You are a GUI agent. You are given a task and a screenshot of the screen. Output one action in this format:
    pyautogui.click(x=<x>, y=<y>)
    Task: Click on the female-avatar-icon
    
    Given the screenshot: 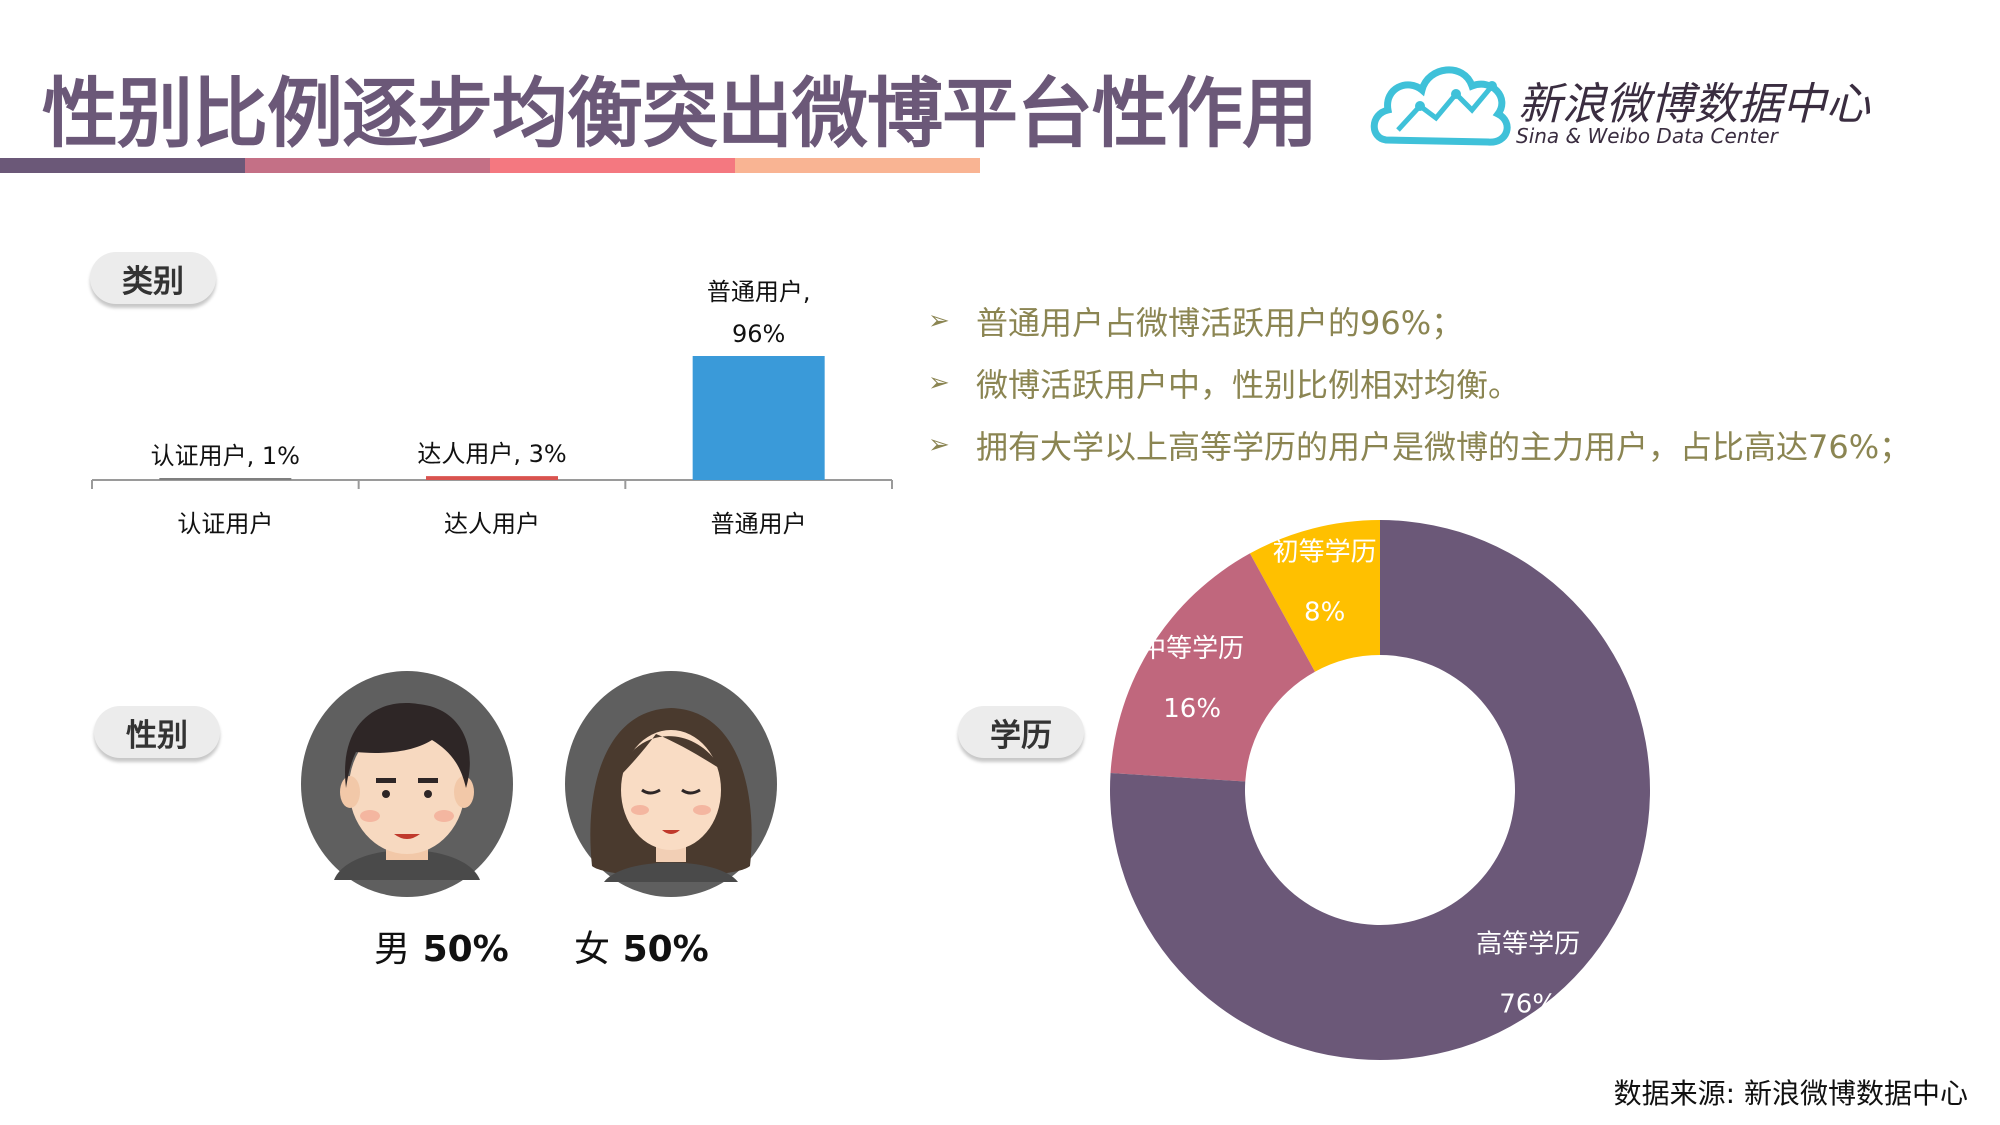 What is the action you would take?
    pyautogui.click(x=671, y=784)
    